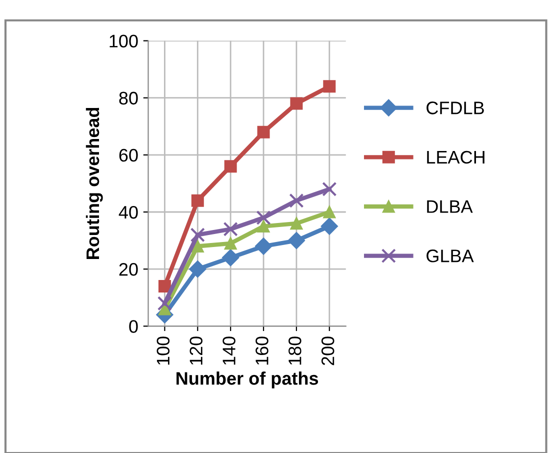 Image resolution: width=549 pixels, height=453 pixels. What do you see at coordinates (128, 212) in the screenshot?
I see `y-tick-label: 40` at bounding box center [128, 212].